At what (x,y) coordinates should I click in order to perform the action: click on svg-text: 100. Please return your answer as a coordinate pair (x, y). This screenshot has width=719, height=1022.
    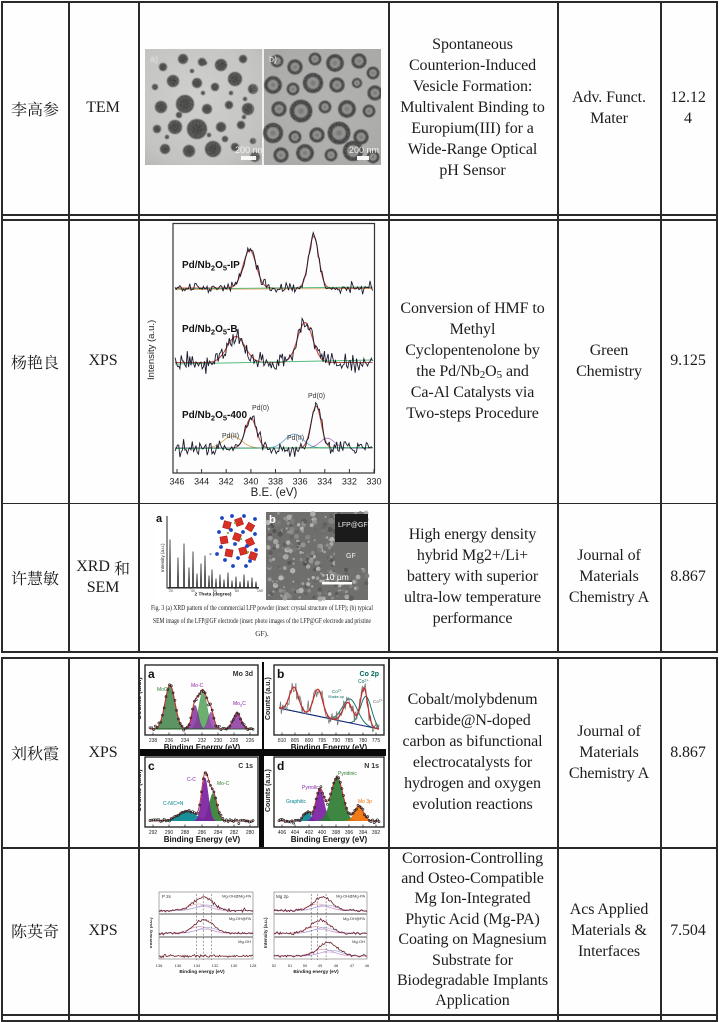
    Looking at the image, I should click on (260, 591).